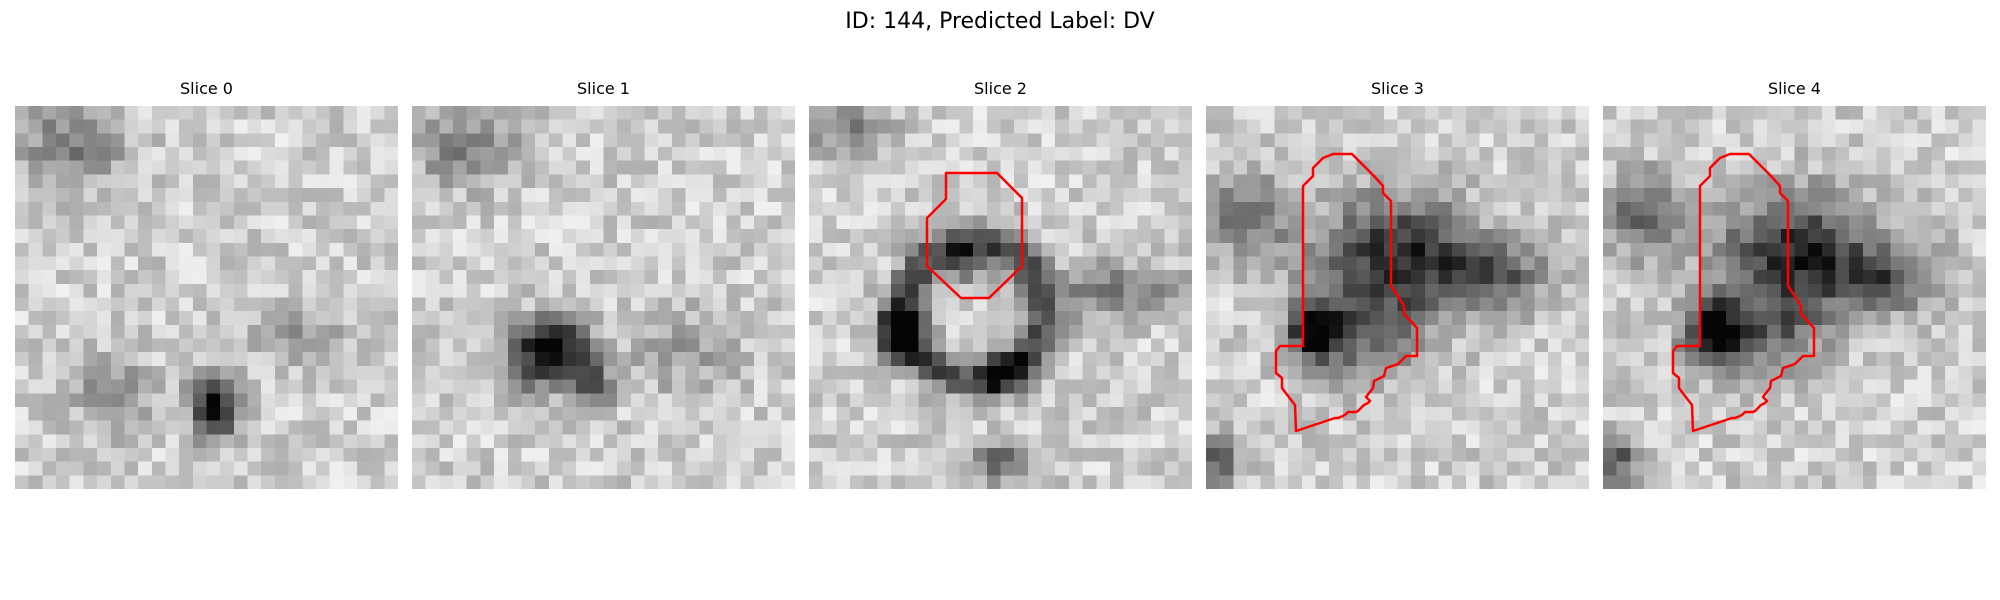 The image size is (2000, 600). I want to click on slice-title-4: Slice 4, so click(1794, 88).